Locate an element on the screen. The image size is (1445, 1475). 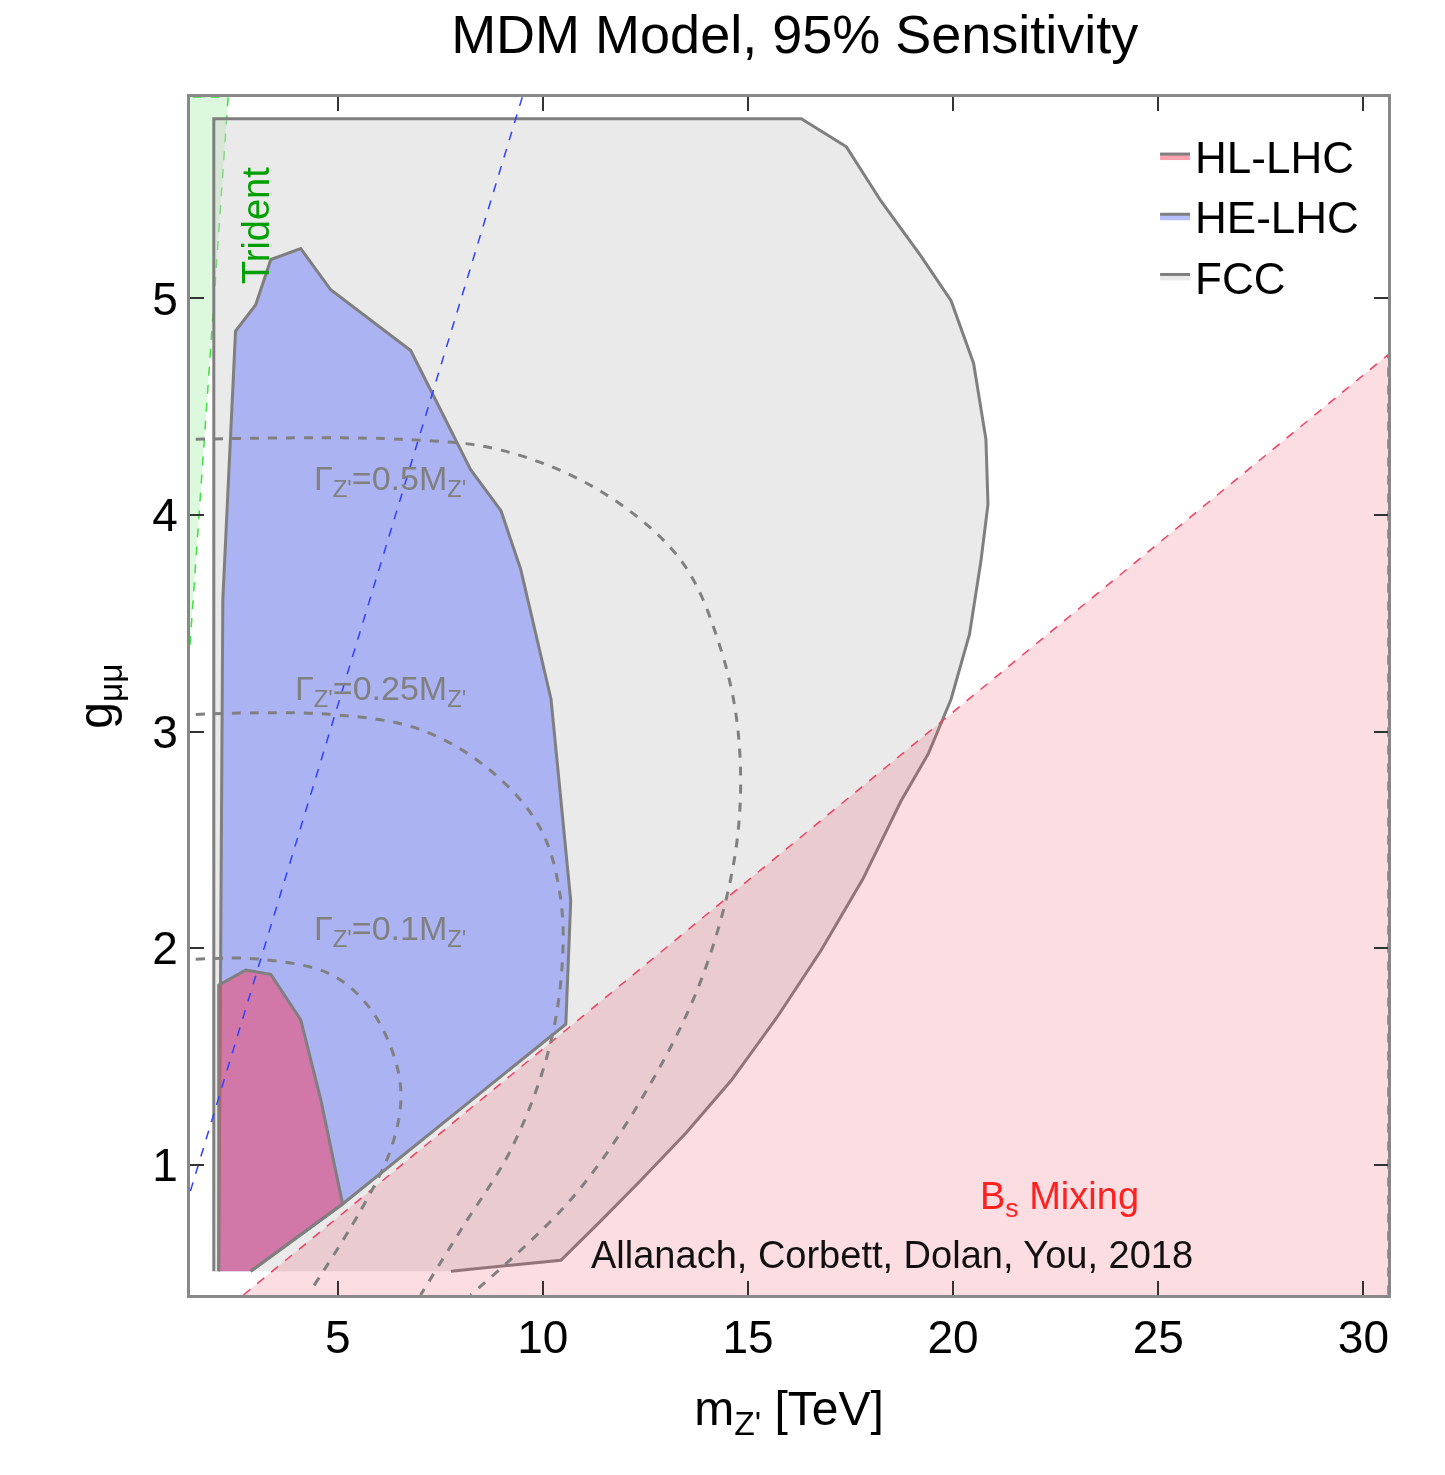
y-tick-label: 2 is located at coordinates (165, 948).